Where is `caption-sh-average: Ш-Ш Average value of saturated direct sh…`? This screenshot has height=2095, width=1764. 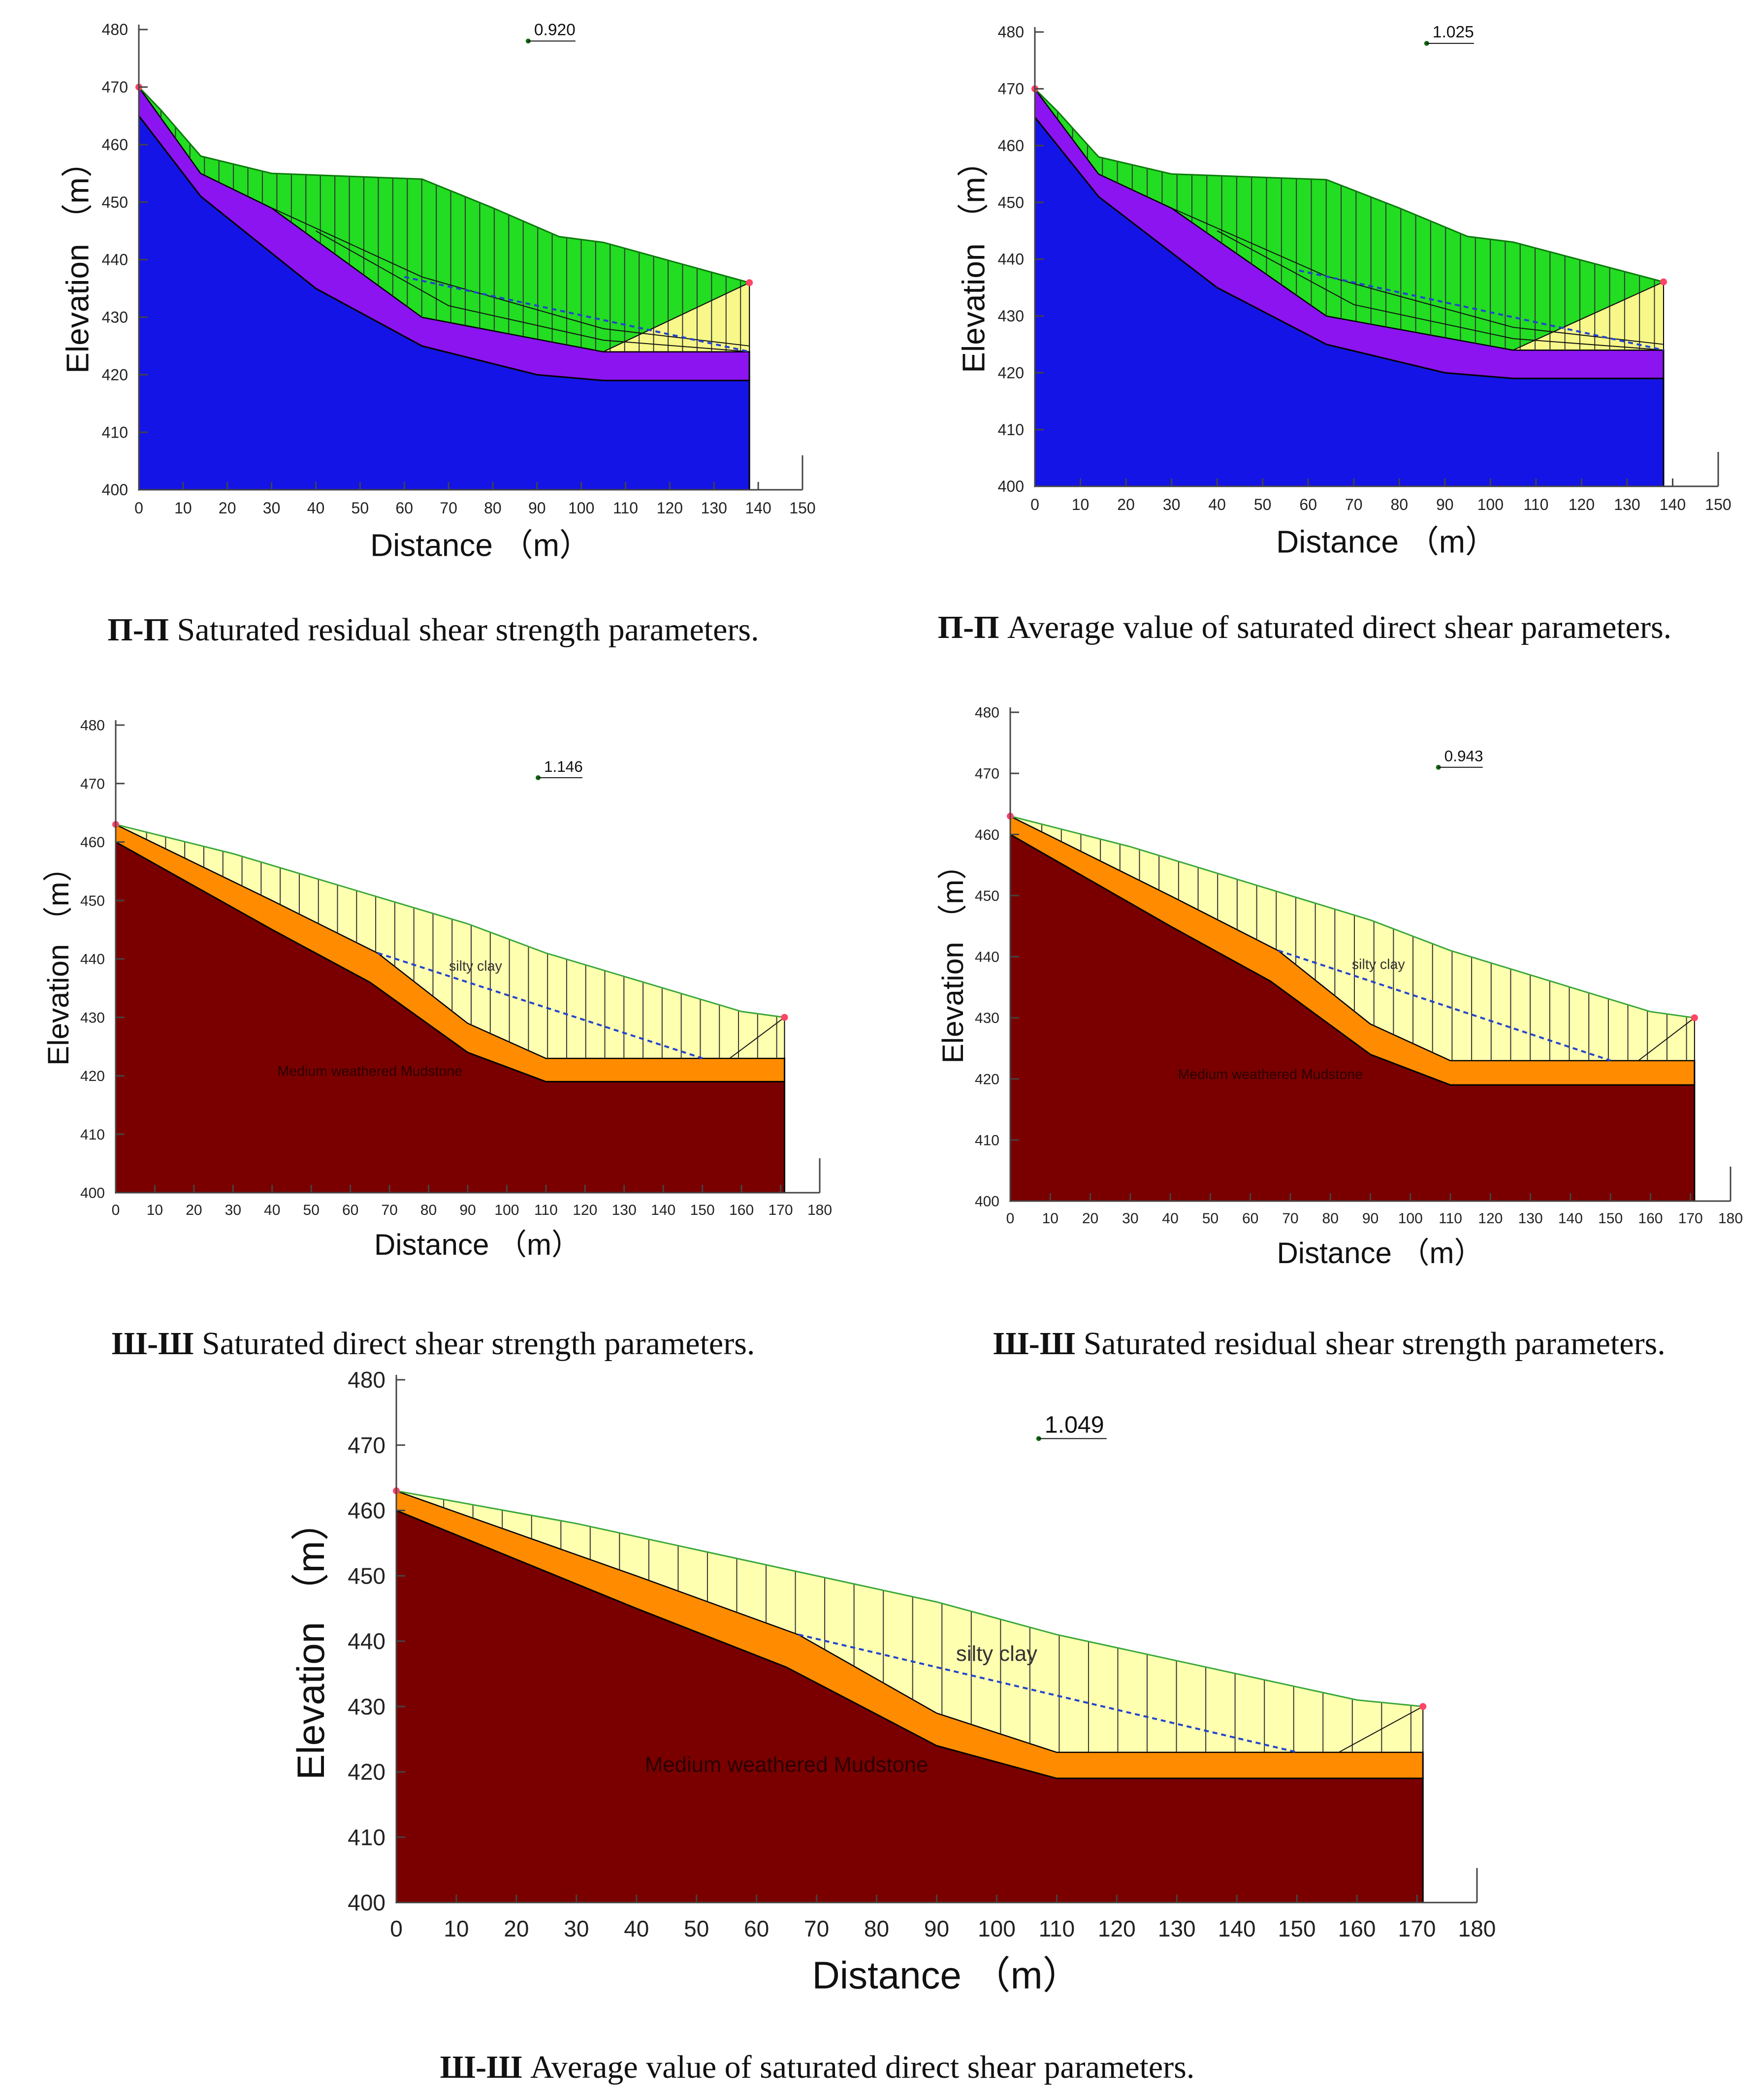
caption-sh-average: Ш-Ш Average value of saturated direct sh… is located at coordinates (817, 2067).